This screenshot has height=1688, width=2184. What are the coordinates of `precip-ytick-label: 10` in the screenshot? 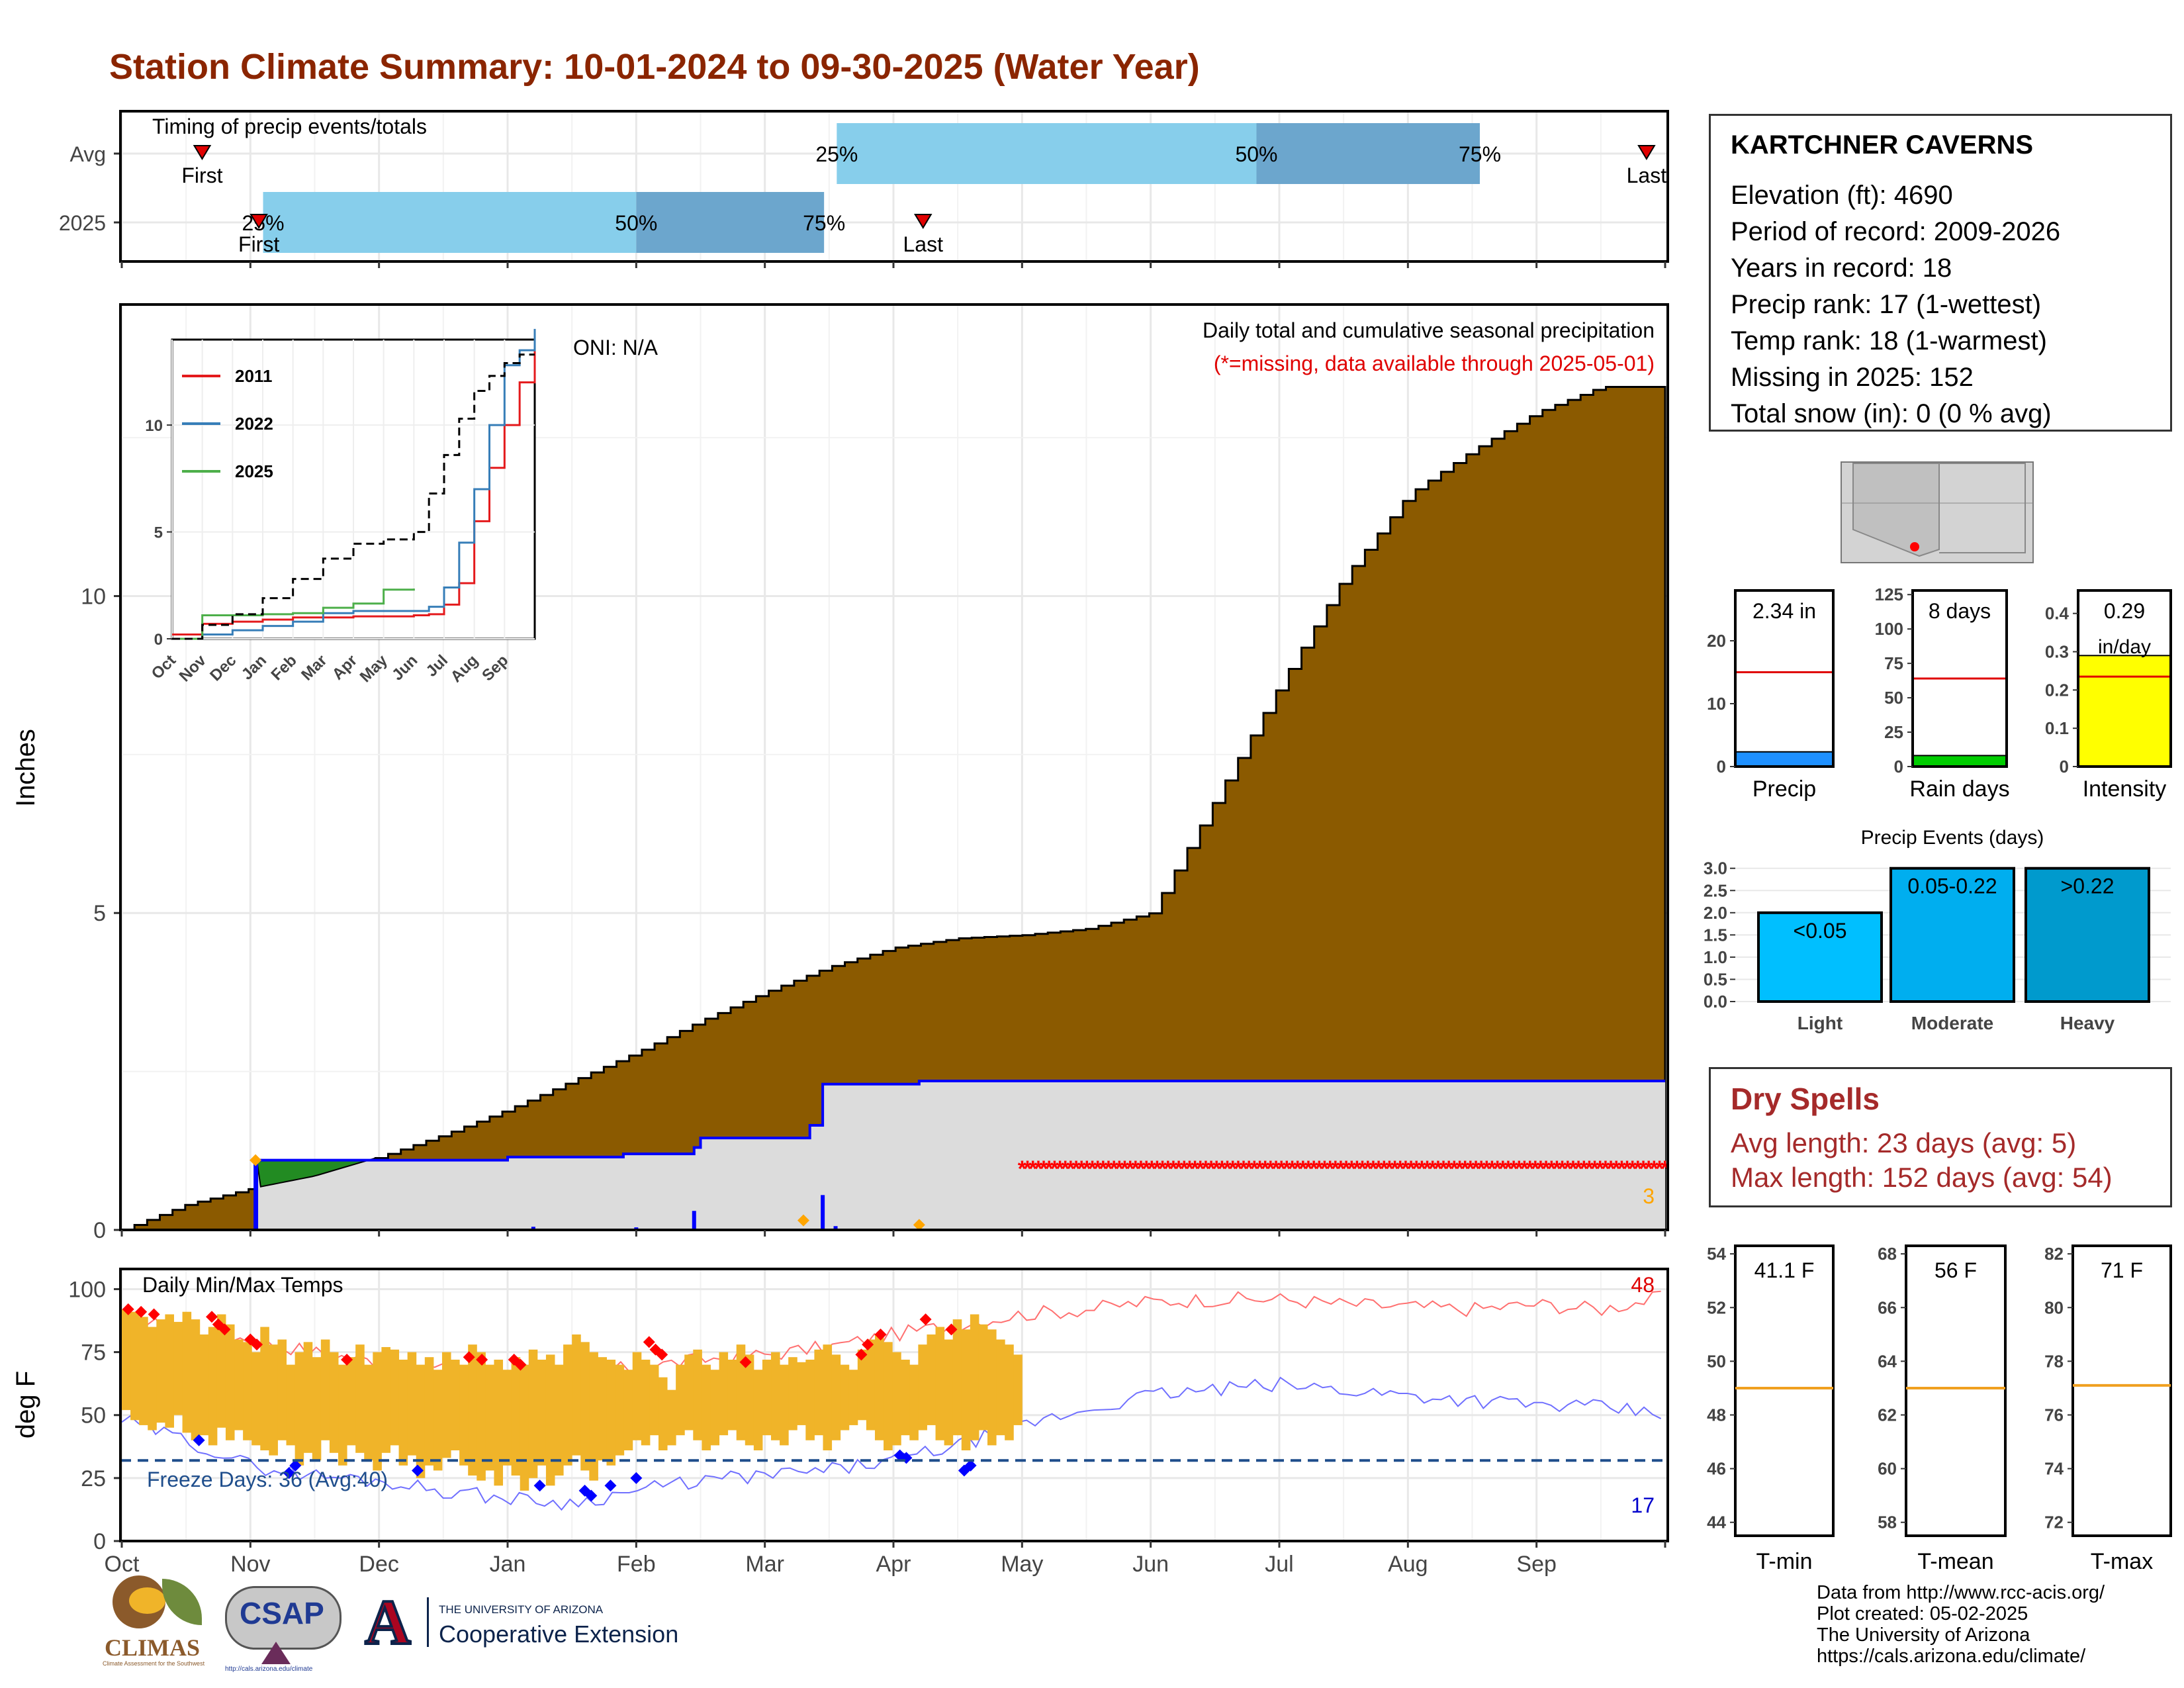 It's located at (93, 596).